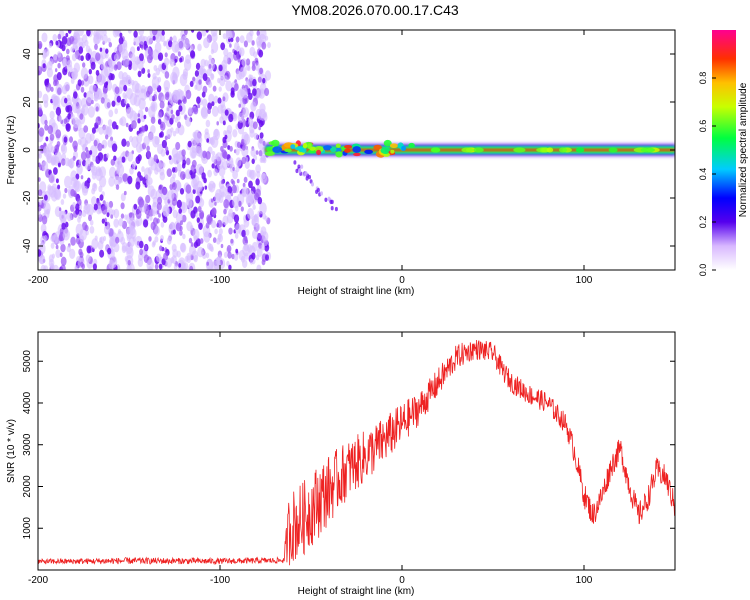  I want to click on colorbar-tick-label: 0.4, so click(703, 174).